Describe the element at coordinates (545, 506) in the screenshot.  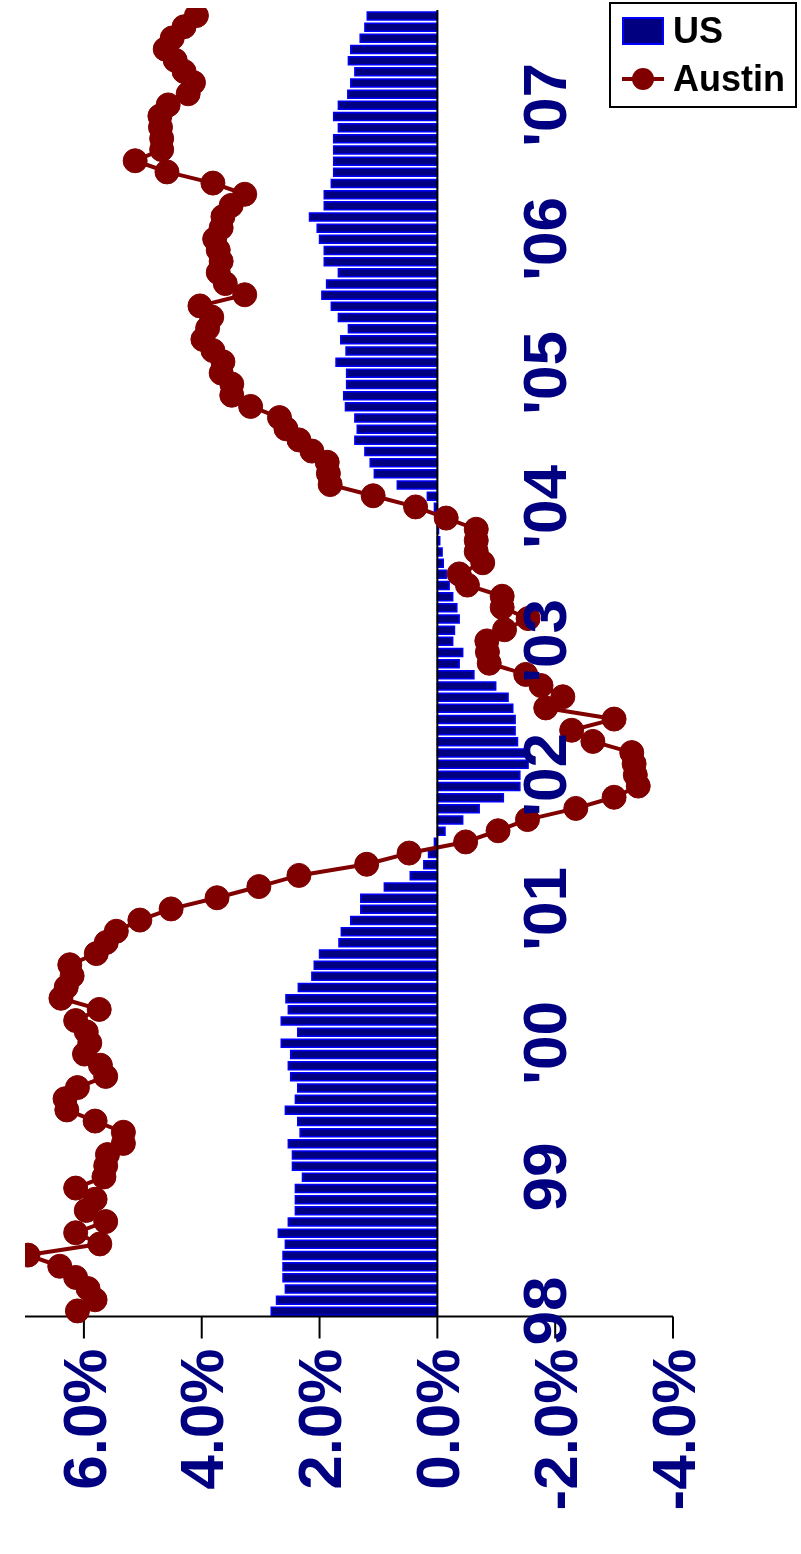
I see `y-tick-label: '04` at that location.